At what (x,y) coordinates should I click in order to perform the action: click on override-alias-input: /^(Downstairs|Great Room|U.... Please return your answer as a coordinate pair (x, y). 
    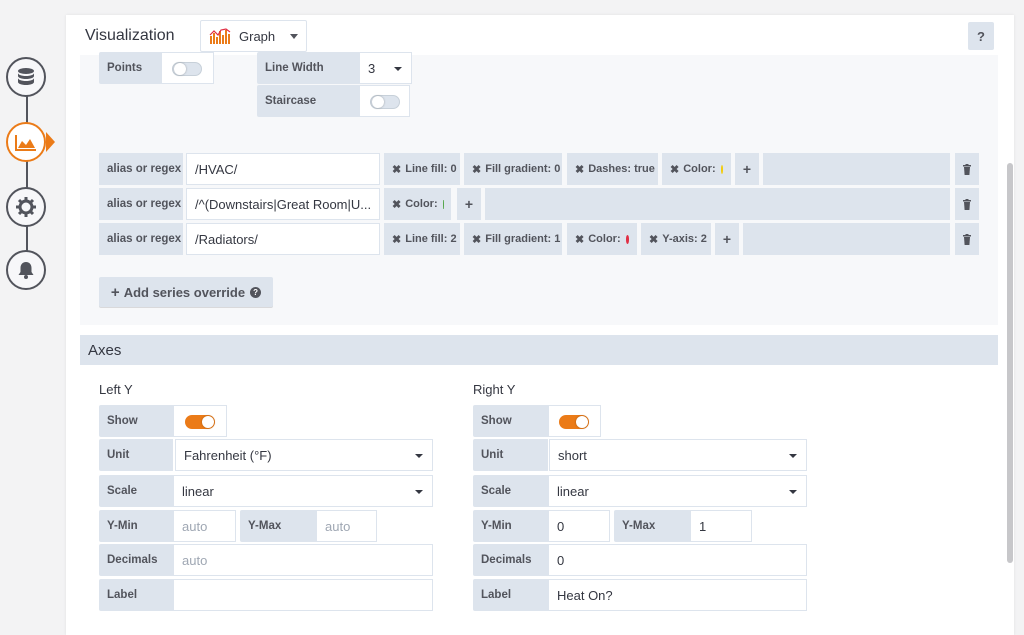
    Looking at the image, I should click on (283, 204).